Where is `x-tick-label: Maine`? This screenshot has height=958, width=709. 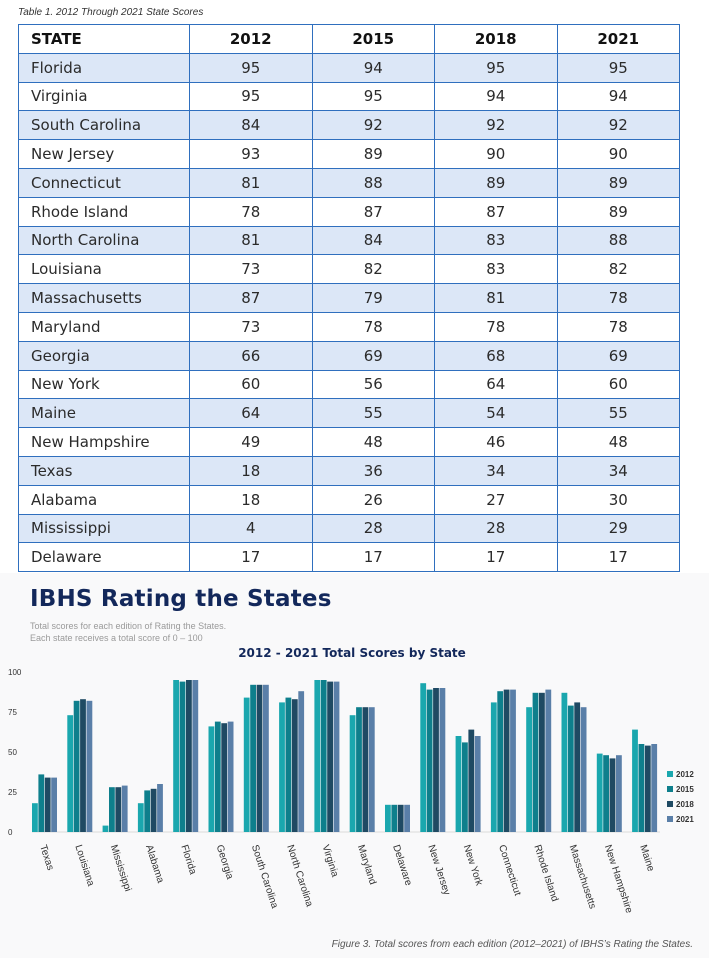
x-tick-label: Maine is located at coordinates (646, 859).